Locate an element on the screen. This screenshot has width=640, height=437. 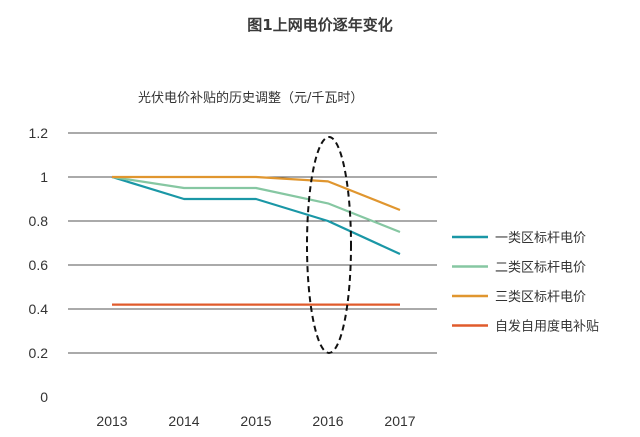
x-tick-label: 2017 is located at coordinates (399, 421).